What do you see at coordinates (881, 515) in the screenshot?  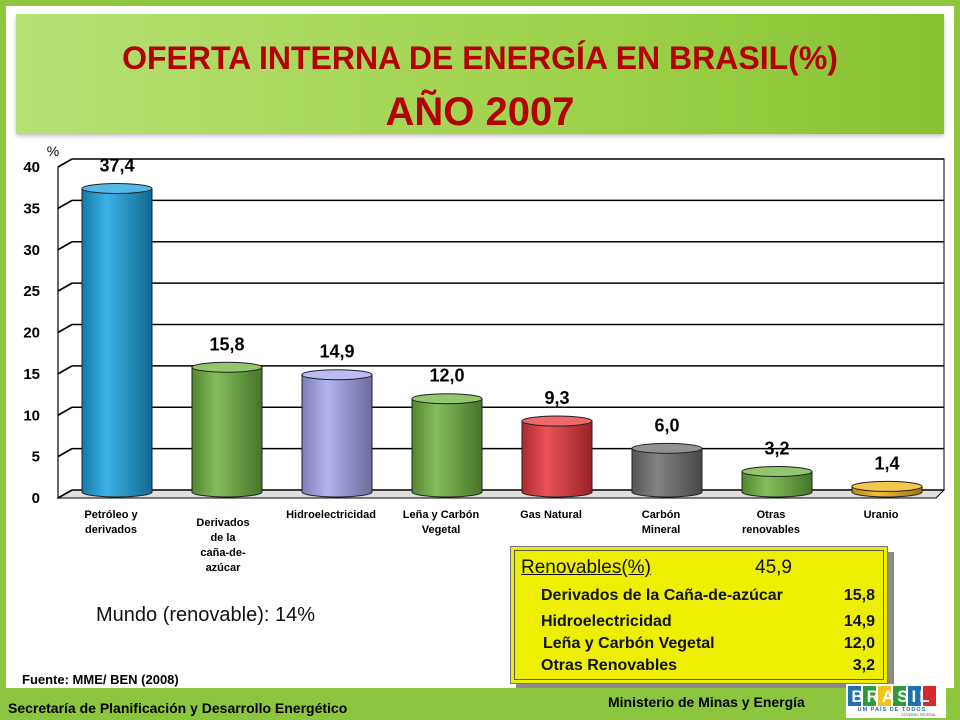 I see `x-tick-label: Uranio` at bounding box center [881, 515].